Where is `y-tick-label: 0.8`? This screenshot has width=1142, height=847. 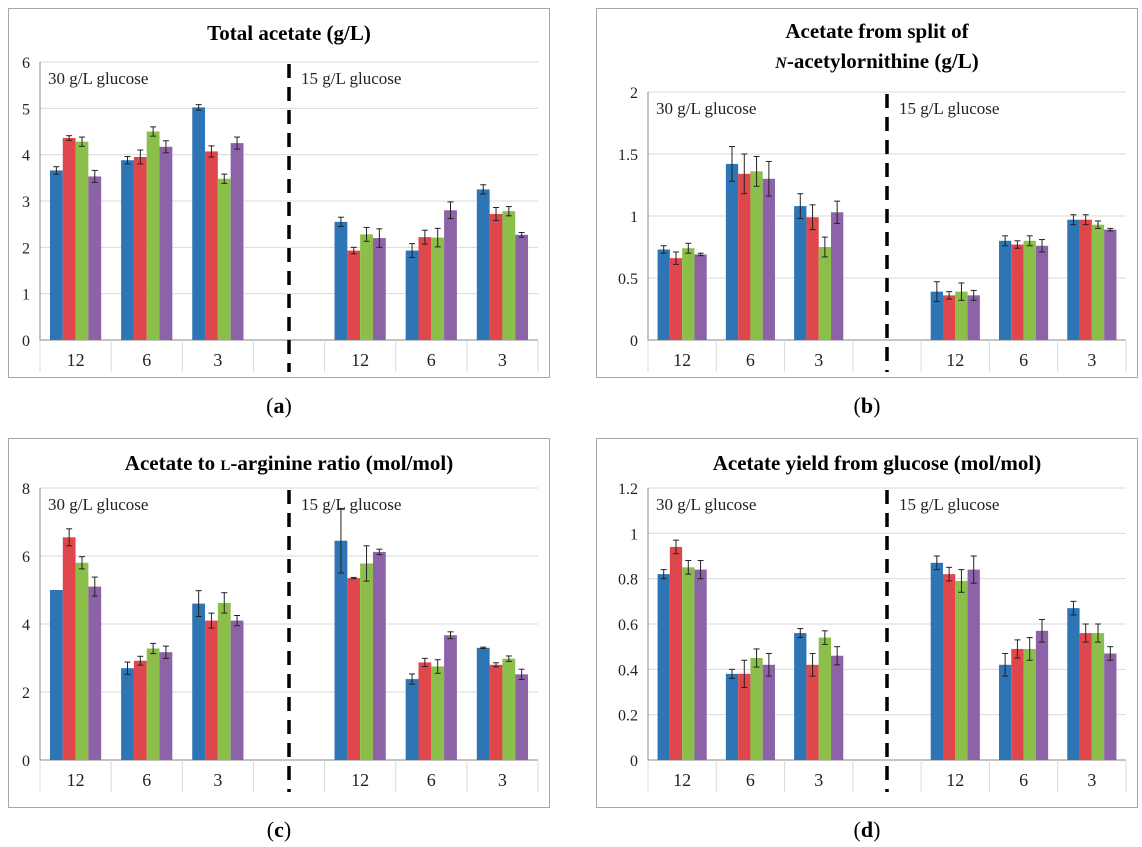
y-tick-label: 0.8 is located at coordinates (628, 580).